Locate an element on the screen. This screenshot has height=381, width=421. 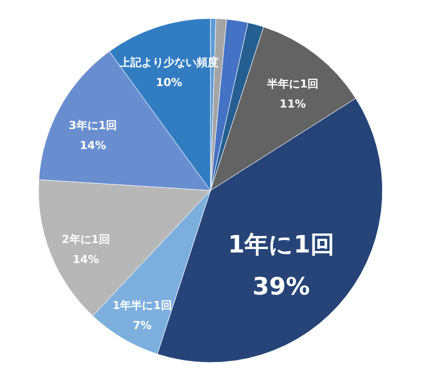
slice-label: 3年に1回 is located at coordinates (93, 125).